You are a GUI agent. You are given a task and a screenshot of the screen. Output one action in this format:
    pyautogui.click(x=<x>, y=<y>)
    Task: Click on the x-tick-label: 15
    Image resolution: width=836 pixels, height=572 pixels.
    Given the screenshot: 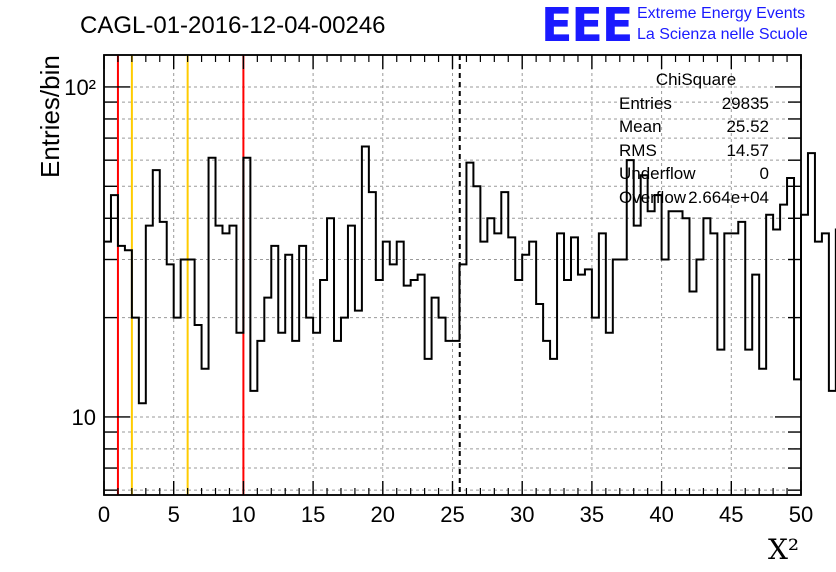 What is the action you would take?
    pyautogui.click(x=313, y=514)
    